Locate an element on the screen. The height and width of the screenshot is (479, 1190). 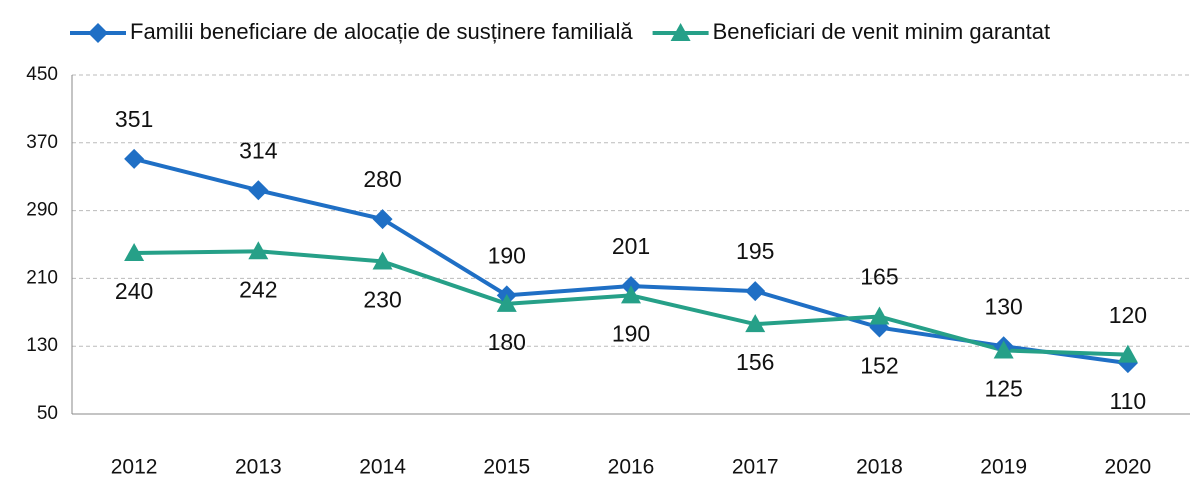
x-tick-label: 2018 is located at coordinates (879, 467).